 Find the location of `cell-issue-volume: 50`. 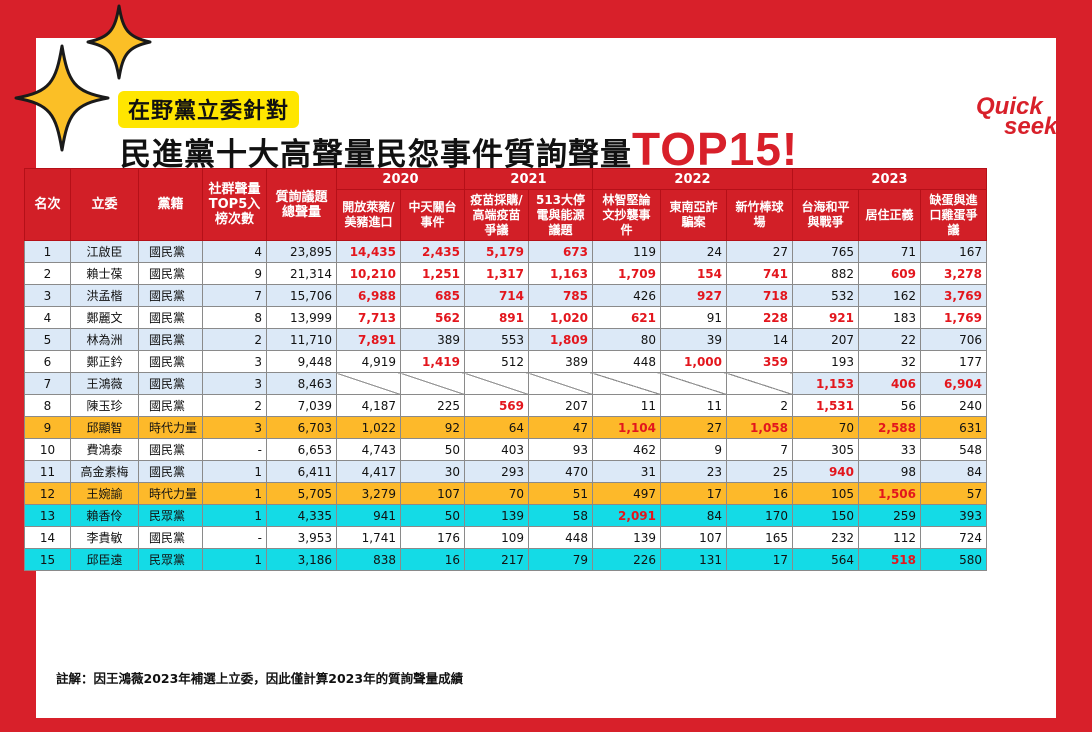

cell-issue-volume: 50 is located at coordinates (432, 515).